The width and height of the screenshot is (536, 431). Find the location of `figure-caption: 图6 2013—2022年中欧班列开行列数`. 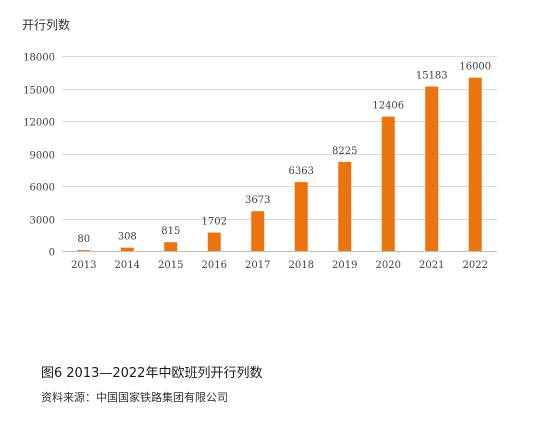

figure-caption: 图6 2013—2022年中欧班列开行列数 is located at coordinates (151, 371).